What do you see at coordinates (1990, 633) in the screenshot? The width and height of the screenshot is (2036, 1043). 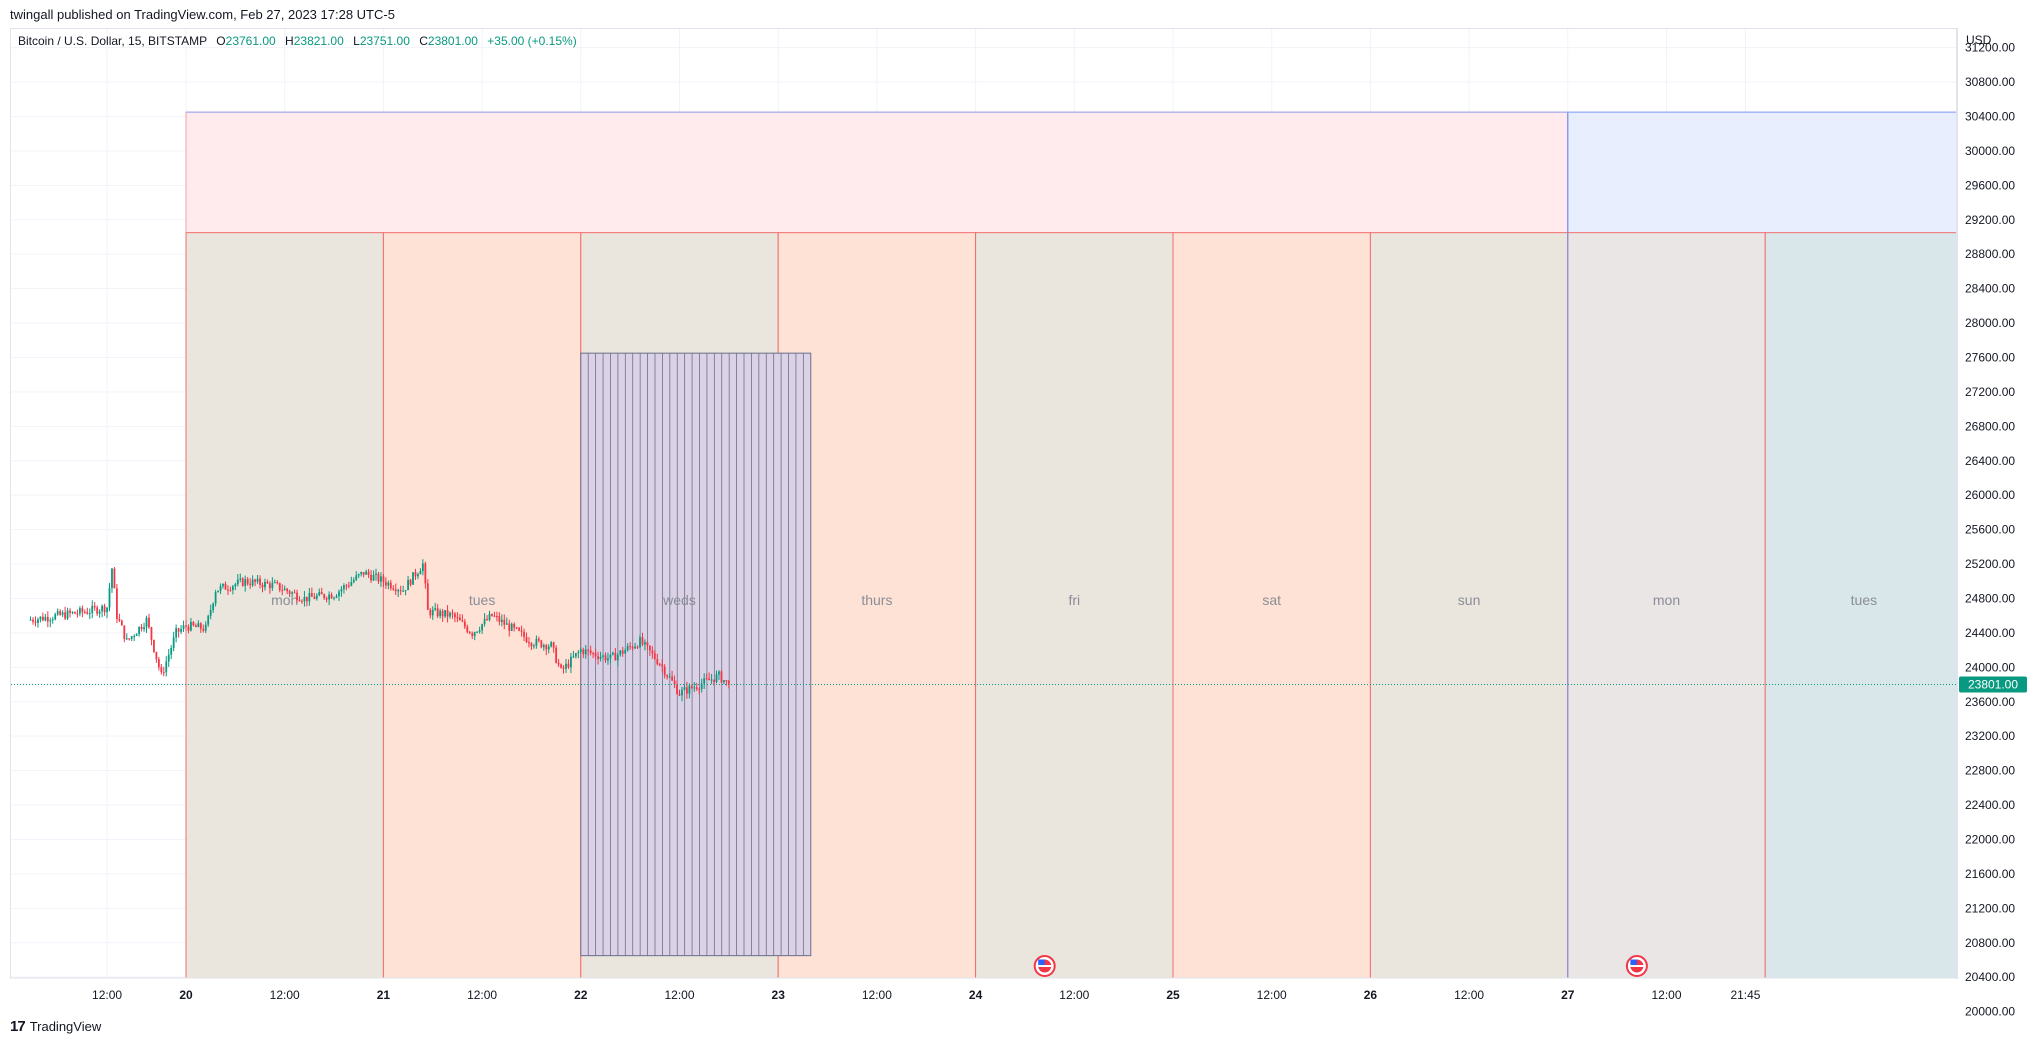 I see `y-tick-label: 24400.00` at bounding box center [1990, 633].